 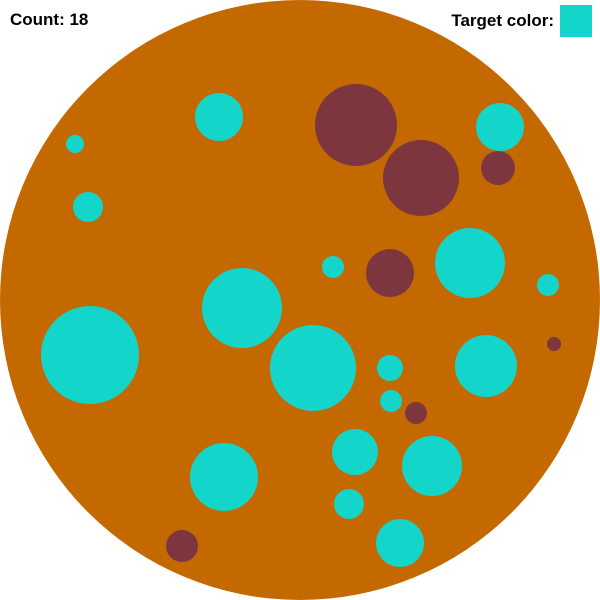 I want to click on target-indicator: Target color:, so click(x=521, y=21).